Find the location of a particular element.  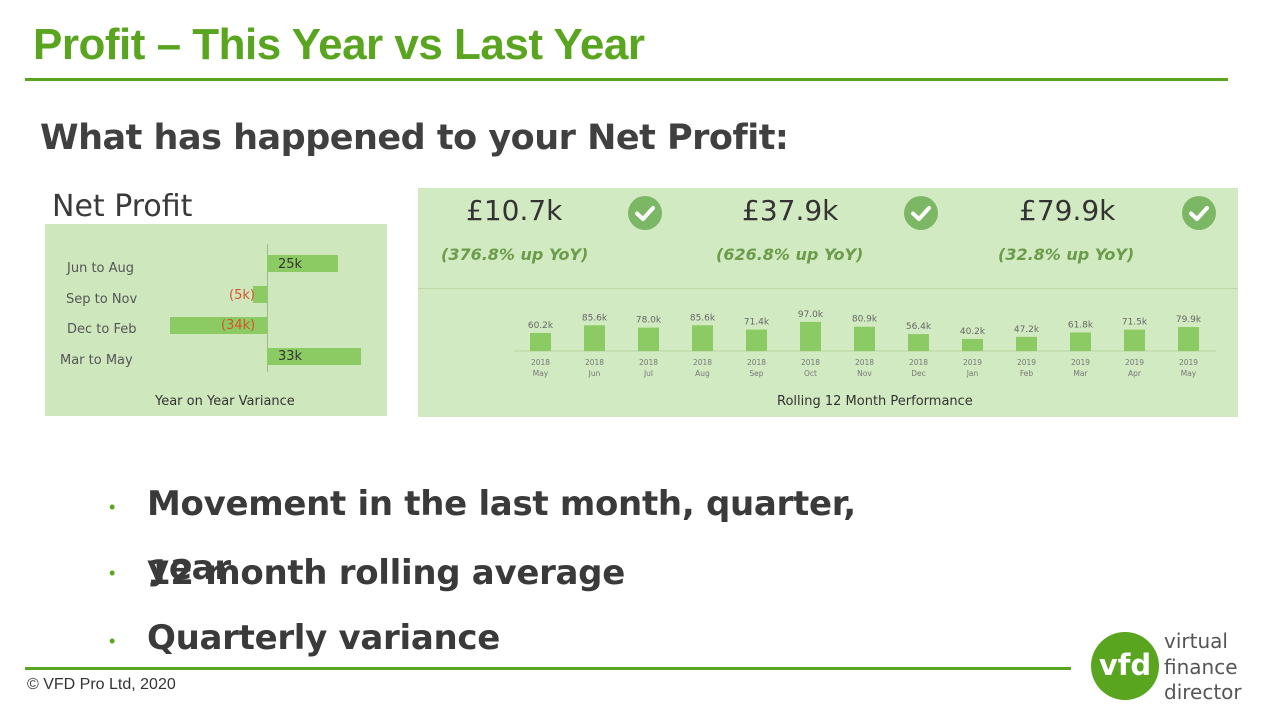

rolling-bar-label: 40.2k is located at coordinates (973, 332).